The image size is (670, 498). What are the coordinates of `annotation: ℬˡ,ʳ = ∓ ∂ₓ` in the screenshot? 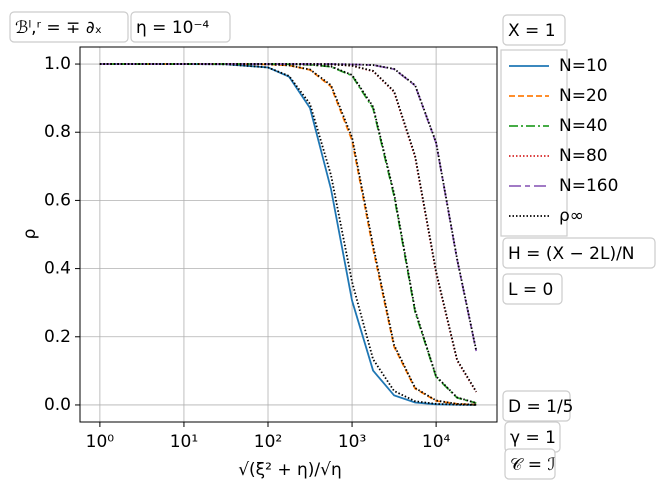 It's located at (58, 28).